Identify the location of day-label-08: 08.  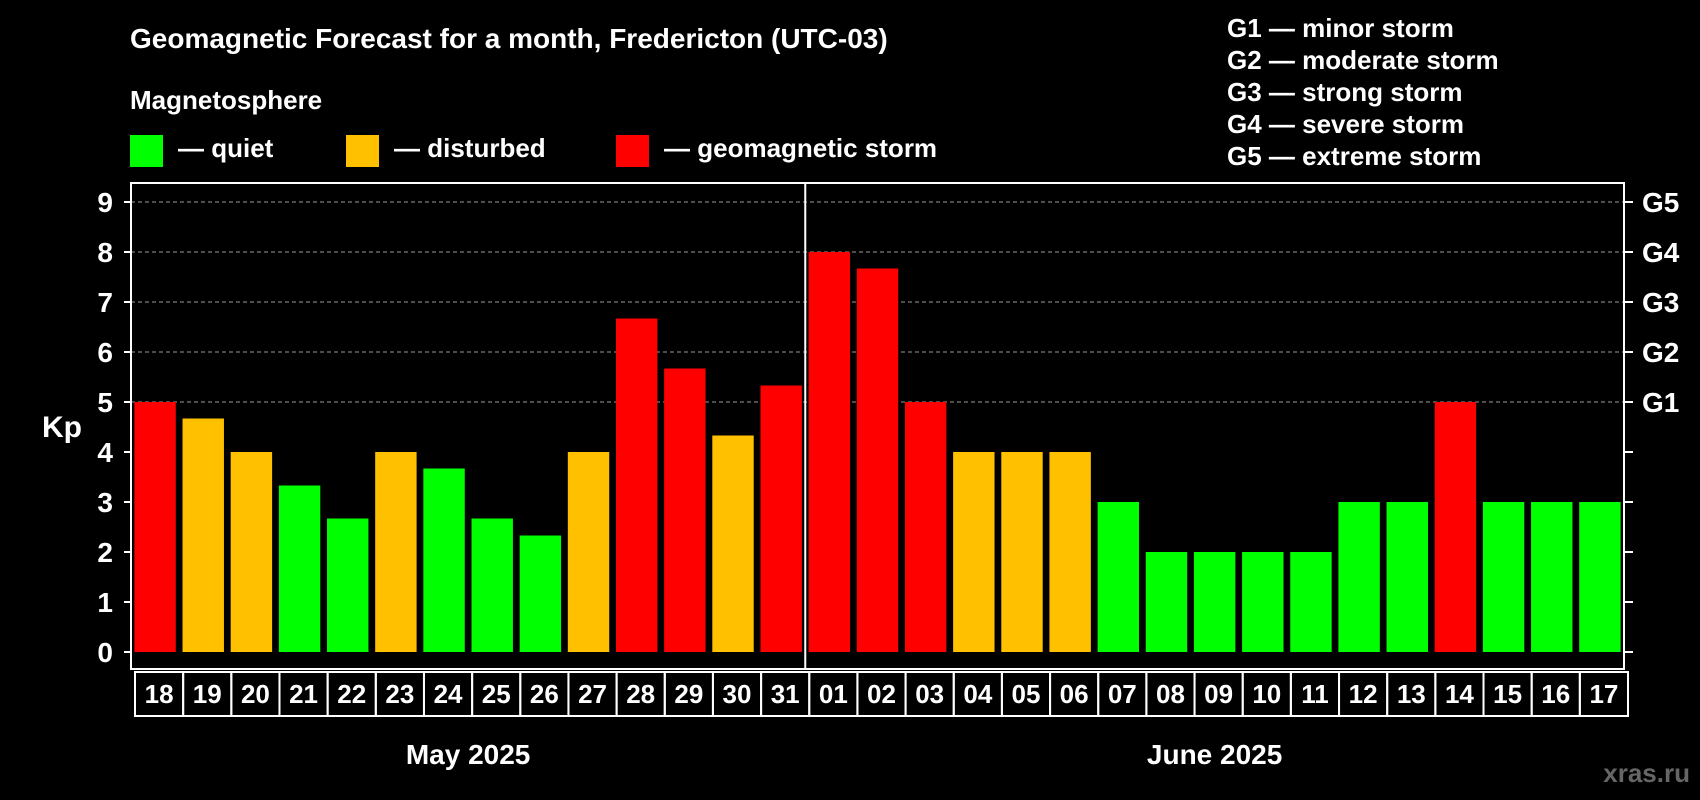
(1170, 694).